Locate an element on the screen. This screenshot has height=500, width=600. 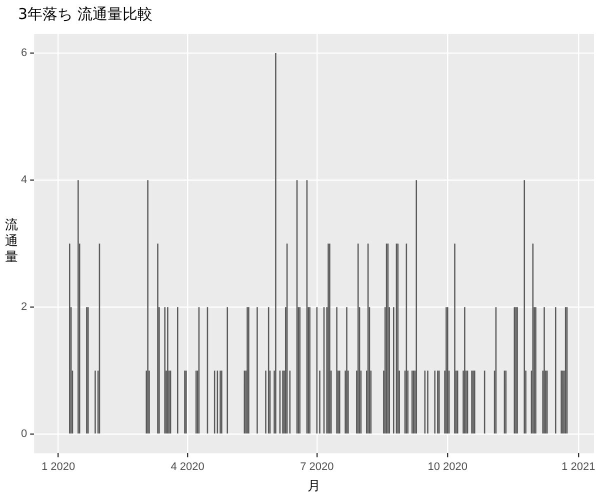
y-tick-label: 4 is located at coordinates (24, 180).